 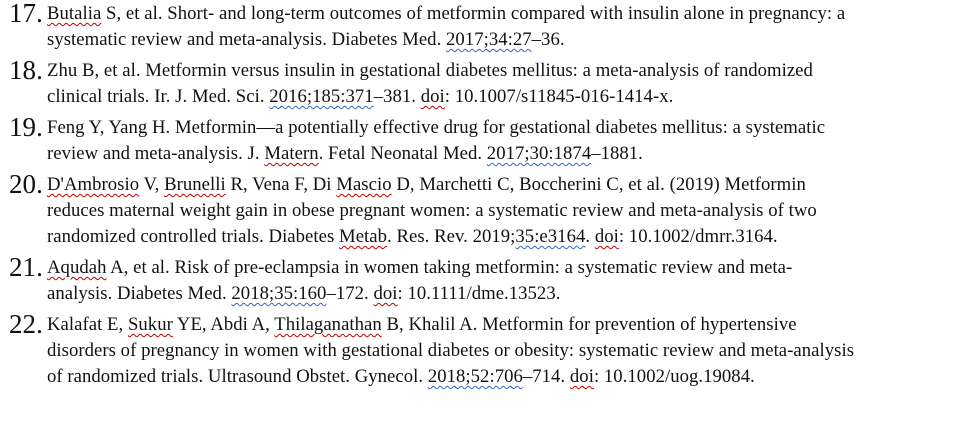 What do you see at coordinates (397, 96) in the screenshot?
I see `reference-text: –381.` at bounding box center [397, 96].